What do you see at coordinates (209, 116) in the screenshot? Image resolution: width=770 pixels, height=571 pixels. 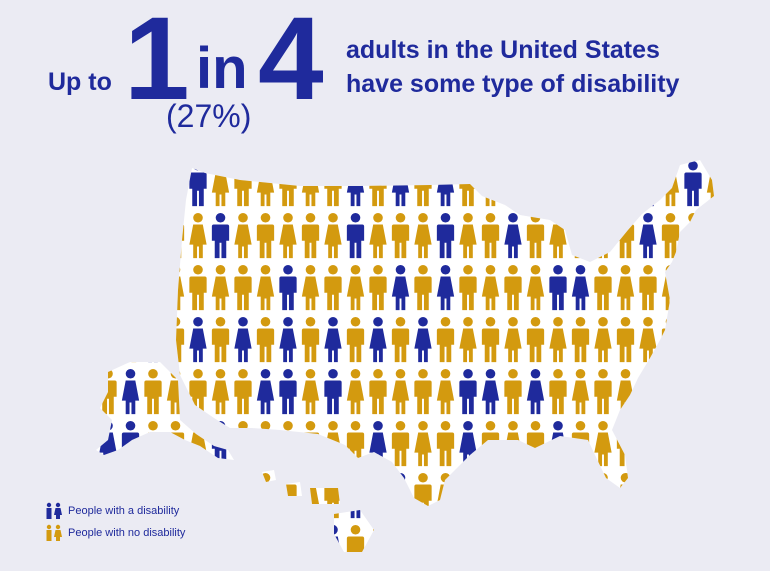 I see `headline-percent: (27%)` at bounding box center [209, 116].